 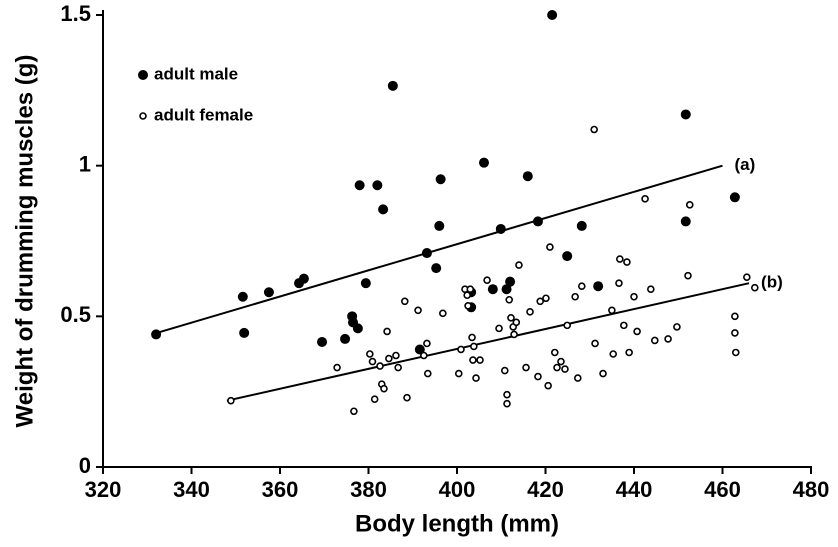 What do you see at coordinates (722, 489) in the screenshot?
I see `x-tick-label: 460` at bounding box center [722, 489].